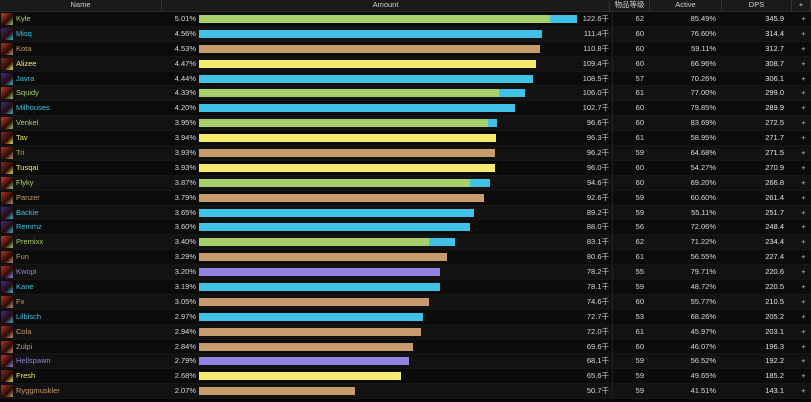  Describe the element at coordinates (801, 5) in the screenshot. I see `header-expand-all: +` at that location.